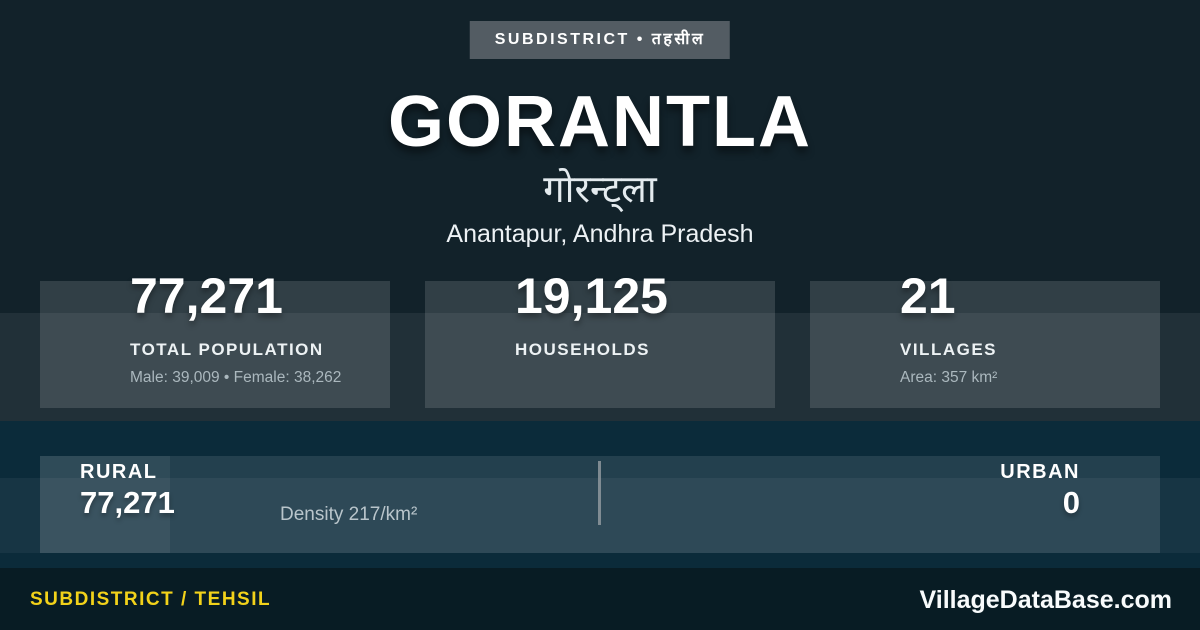 The width and height of the screenshot is (1200, 630). Describe the element at coordinates (600, 599) in the screenshot. I see `footer` at that location.